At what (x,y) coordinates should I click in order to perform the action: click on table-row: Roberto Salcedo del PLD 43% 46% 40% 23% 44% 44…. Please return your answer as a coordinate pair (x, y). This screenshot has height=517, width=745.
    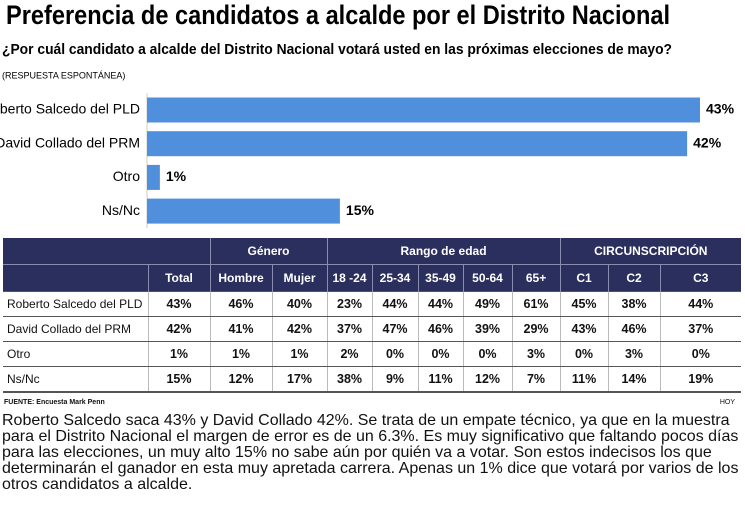
    Looking at the image, I should click on (372, 304).